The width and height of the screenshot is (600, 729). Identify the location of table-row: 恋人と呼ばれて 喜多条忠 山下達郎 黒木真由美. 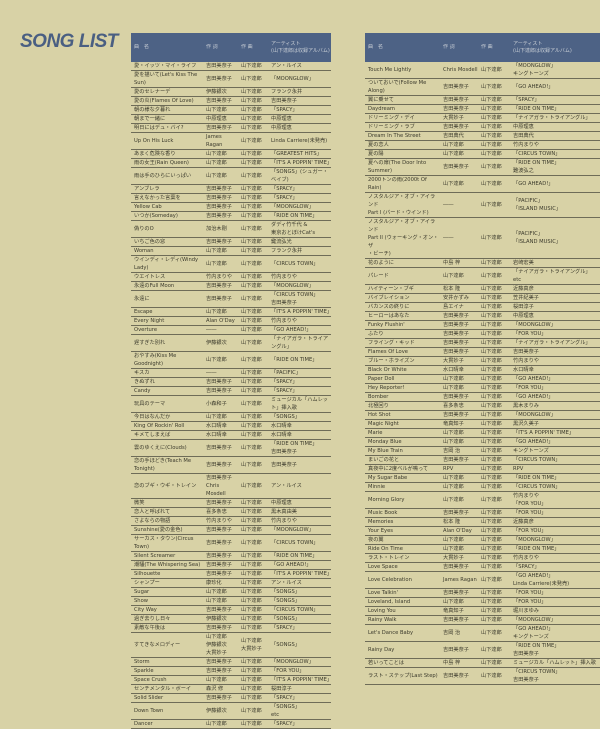
(231, 512).